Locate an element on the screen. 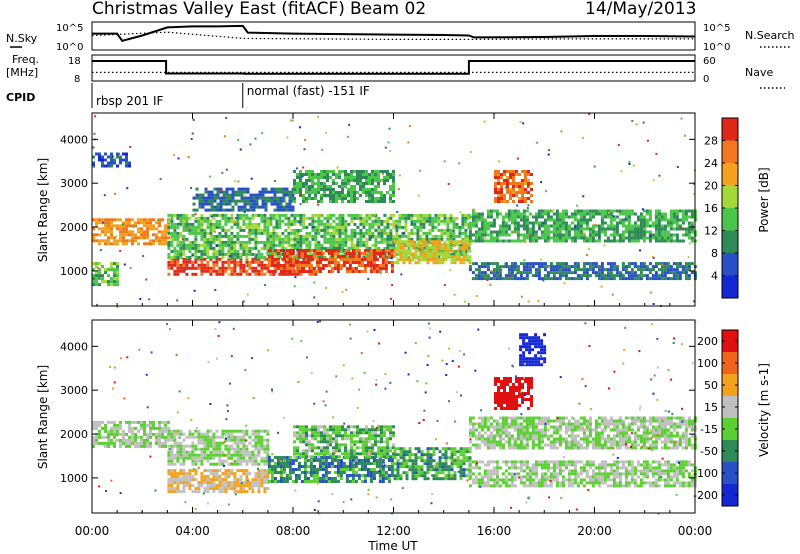 The width and height of the screenshot is (800, 554). velocity-colorbar-tick: 15 is located at coordinates (711, 407).